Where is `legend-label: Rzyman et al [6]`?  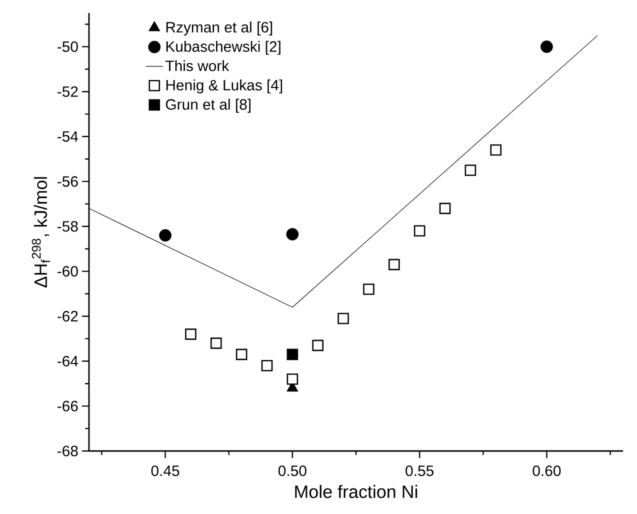 legend-label: Rzyman et al [6] is located at coordinates (219, 29).